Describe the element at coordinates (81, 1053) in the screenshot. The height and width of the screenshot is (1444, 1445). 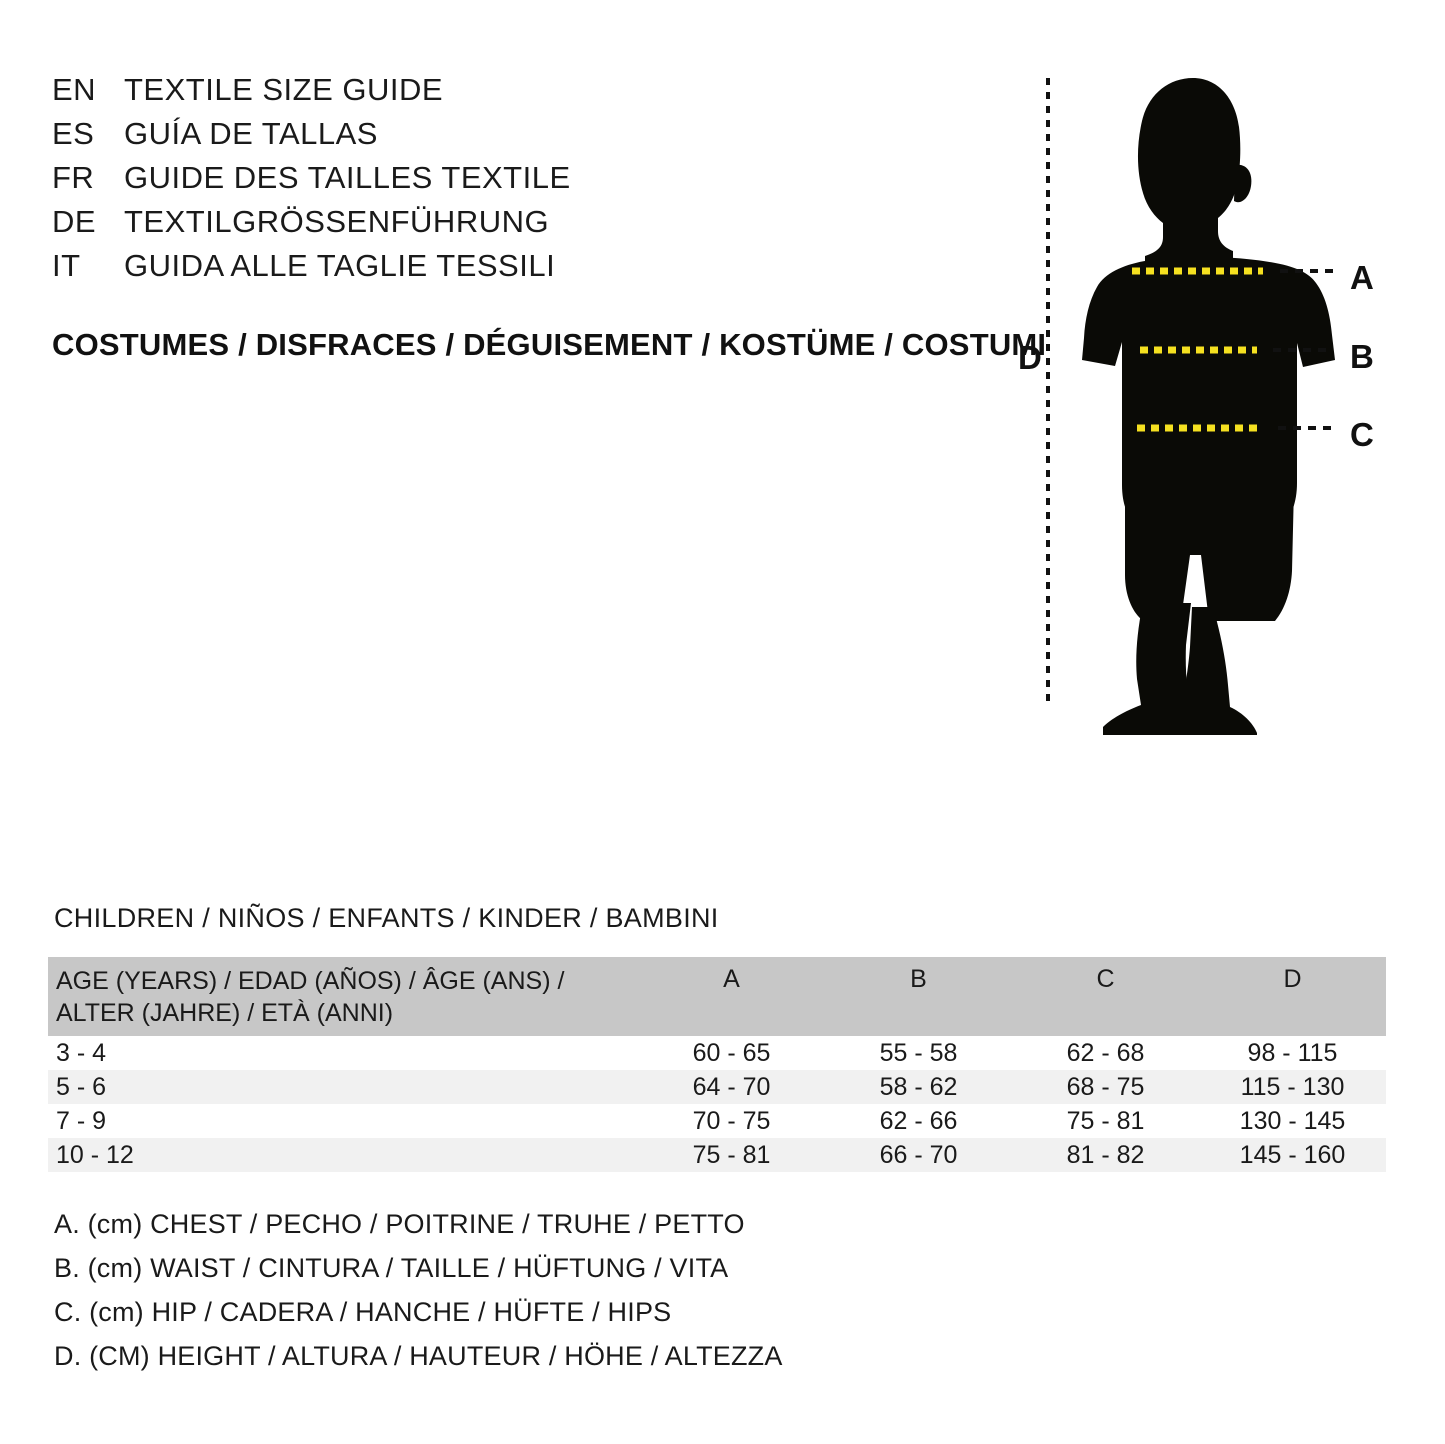
I see `cell-age: 3 - 4` at that location.